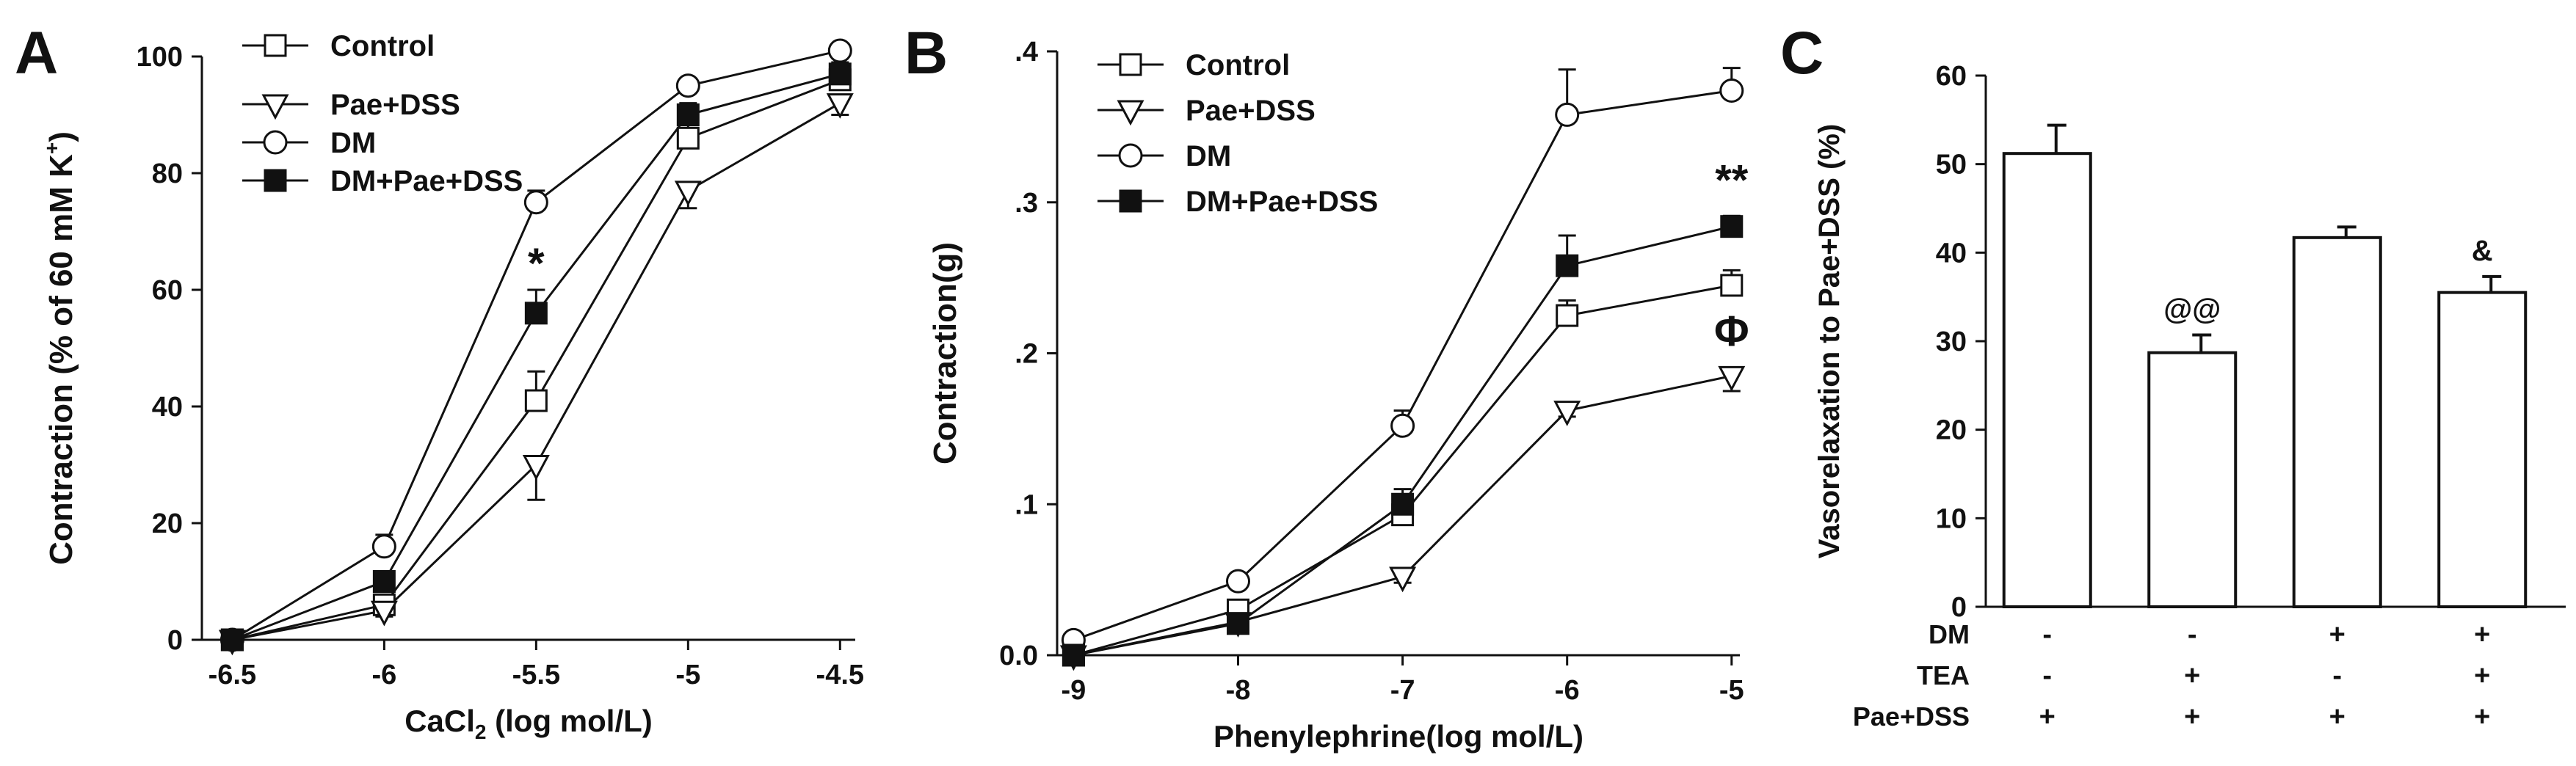 The width and height of the screenshot is (2576, 766). I want to click on B-legend-label: DM, so click(1209, 156).